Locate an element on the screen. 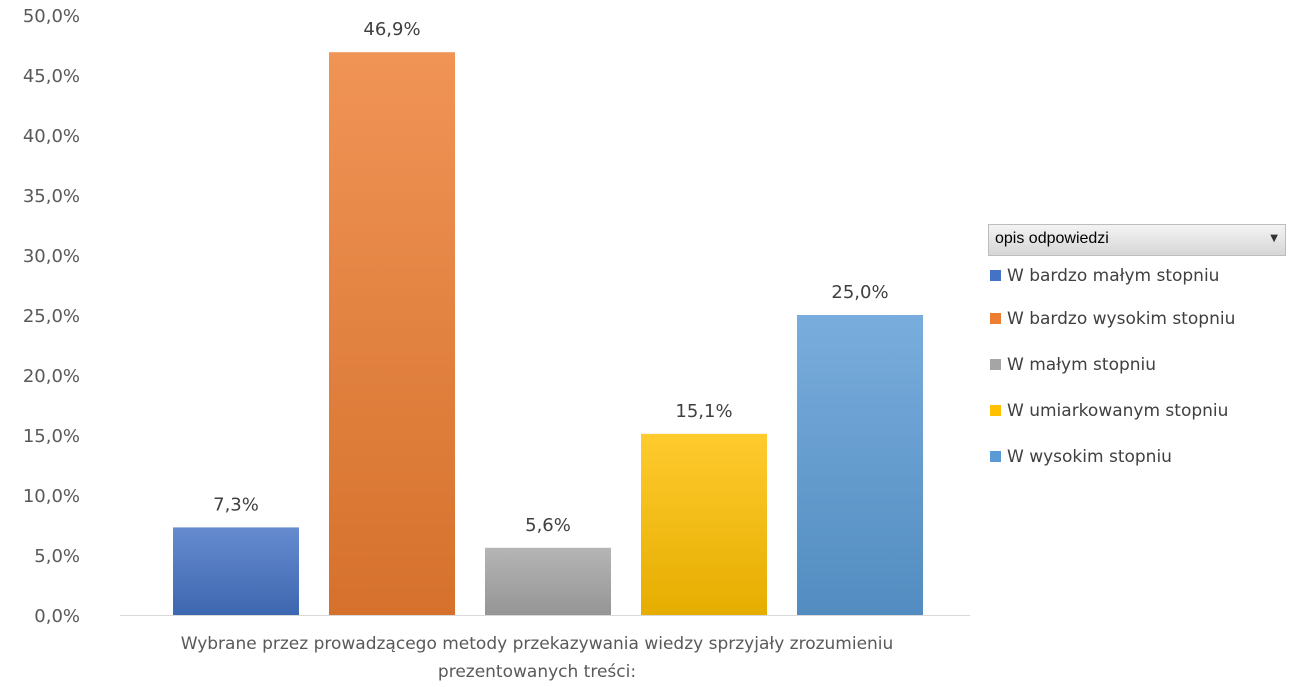 Image resolution: width=1291 pixels, height=687 pixels. legend-item-3: W małym stopniu is located at coordinates (1137, 365).